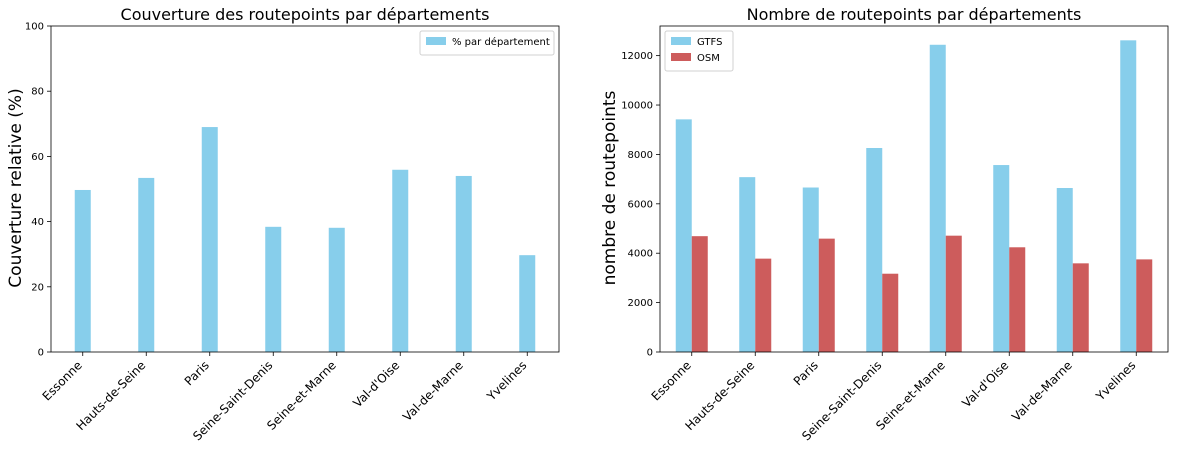 Image resolution: width=1178 pixels, height=451 pixels. I want to click on right-category-label: Hauts-de-Seine, so click(719, 395).